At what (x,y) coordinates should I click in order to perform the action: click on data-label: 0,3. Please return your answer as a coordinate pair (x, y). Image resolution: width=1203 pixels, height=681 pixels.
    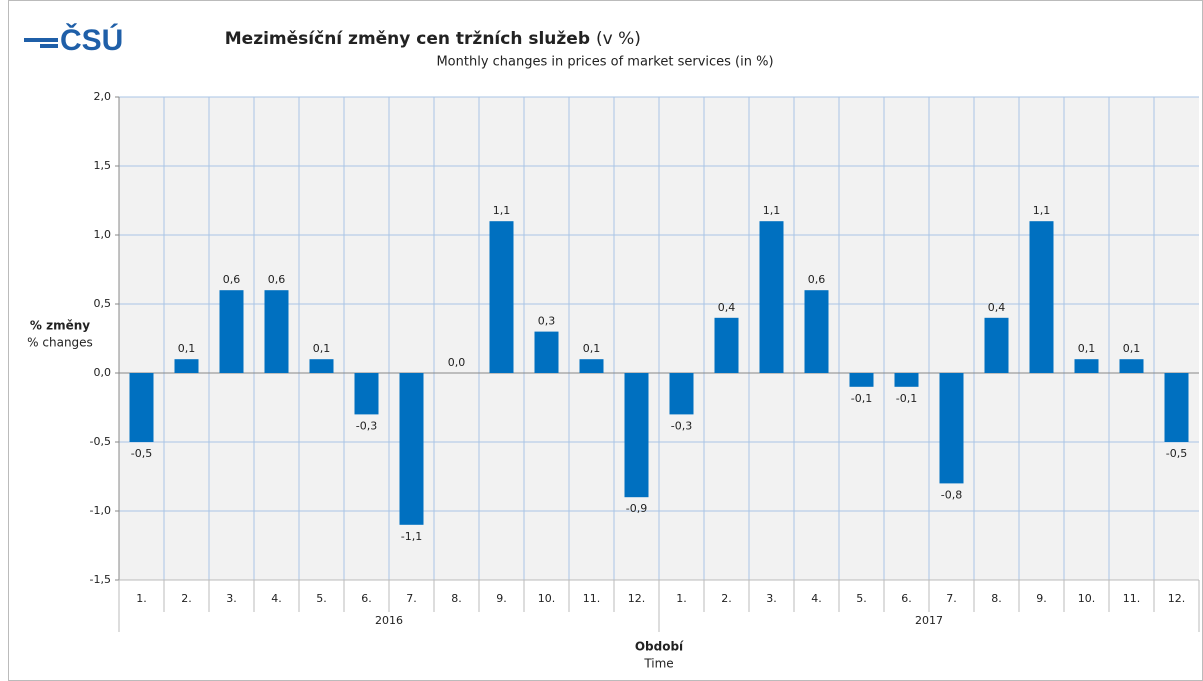
    Looking at the image, I should click on (547, 321).